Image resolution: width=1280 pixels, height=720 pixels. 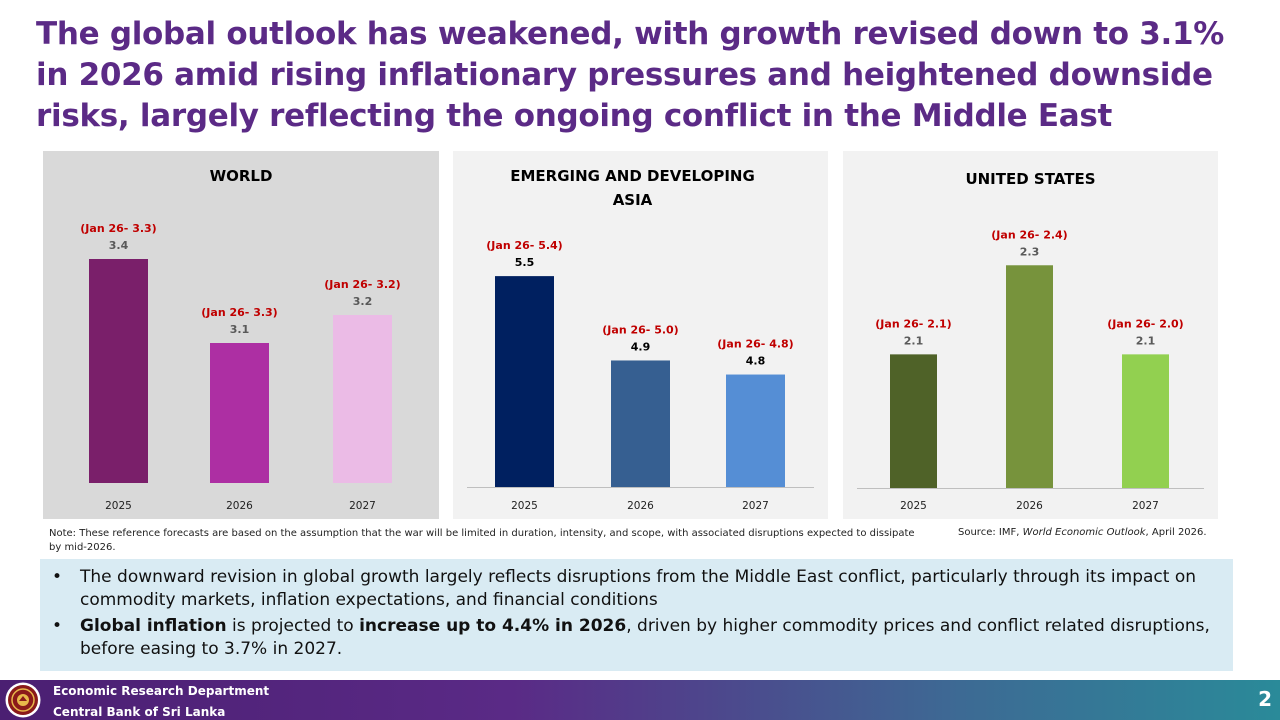 What do you see at coordinates (1176, 532) in the screenshot?
I see `source-suffix: , April 2026.` at bounding box center [1176, 532].